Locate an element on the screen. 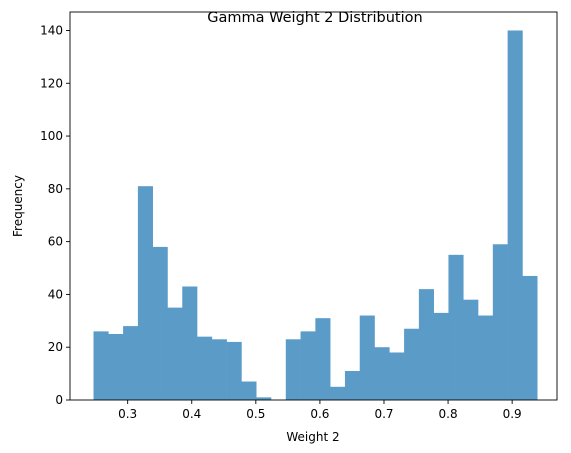 The image size is (571, 453). x-tick-label: 0.7 is located at coordinates (383, 414).